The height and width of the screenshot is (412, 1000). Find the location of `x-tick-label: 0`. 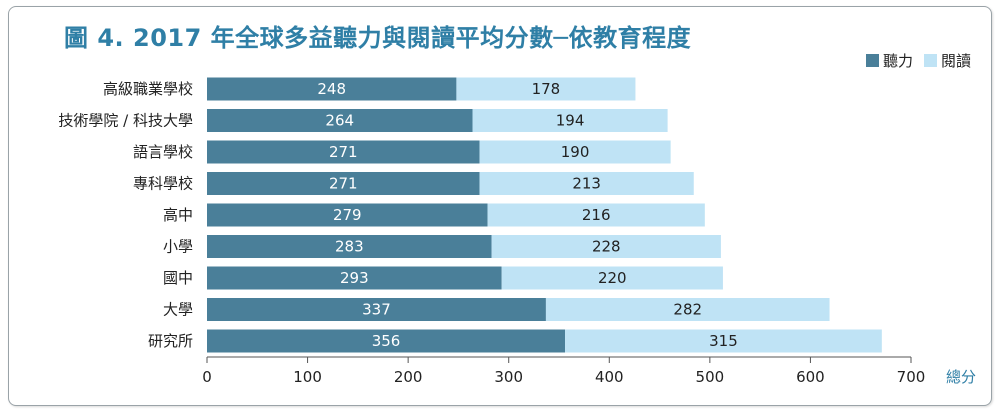

x-tick-label: 0 is located at coordinates (207, 377).